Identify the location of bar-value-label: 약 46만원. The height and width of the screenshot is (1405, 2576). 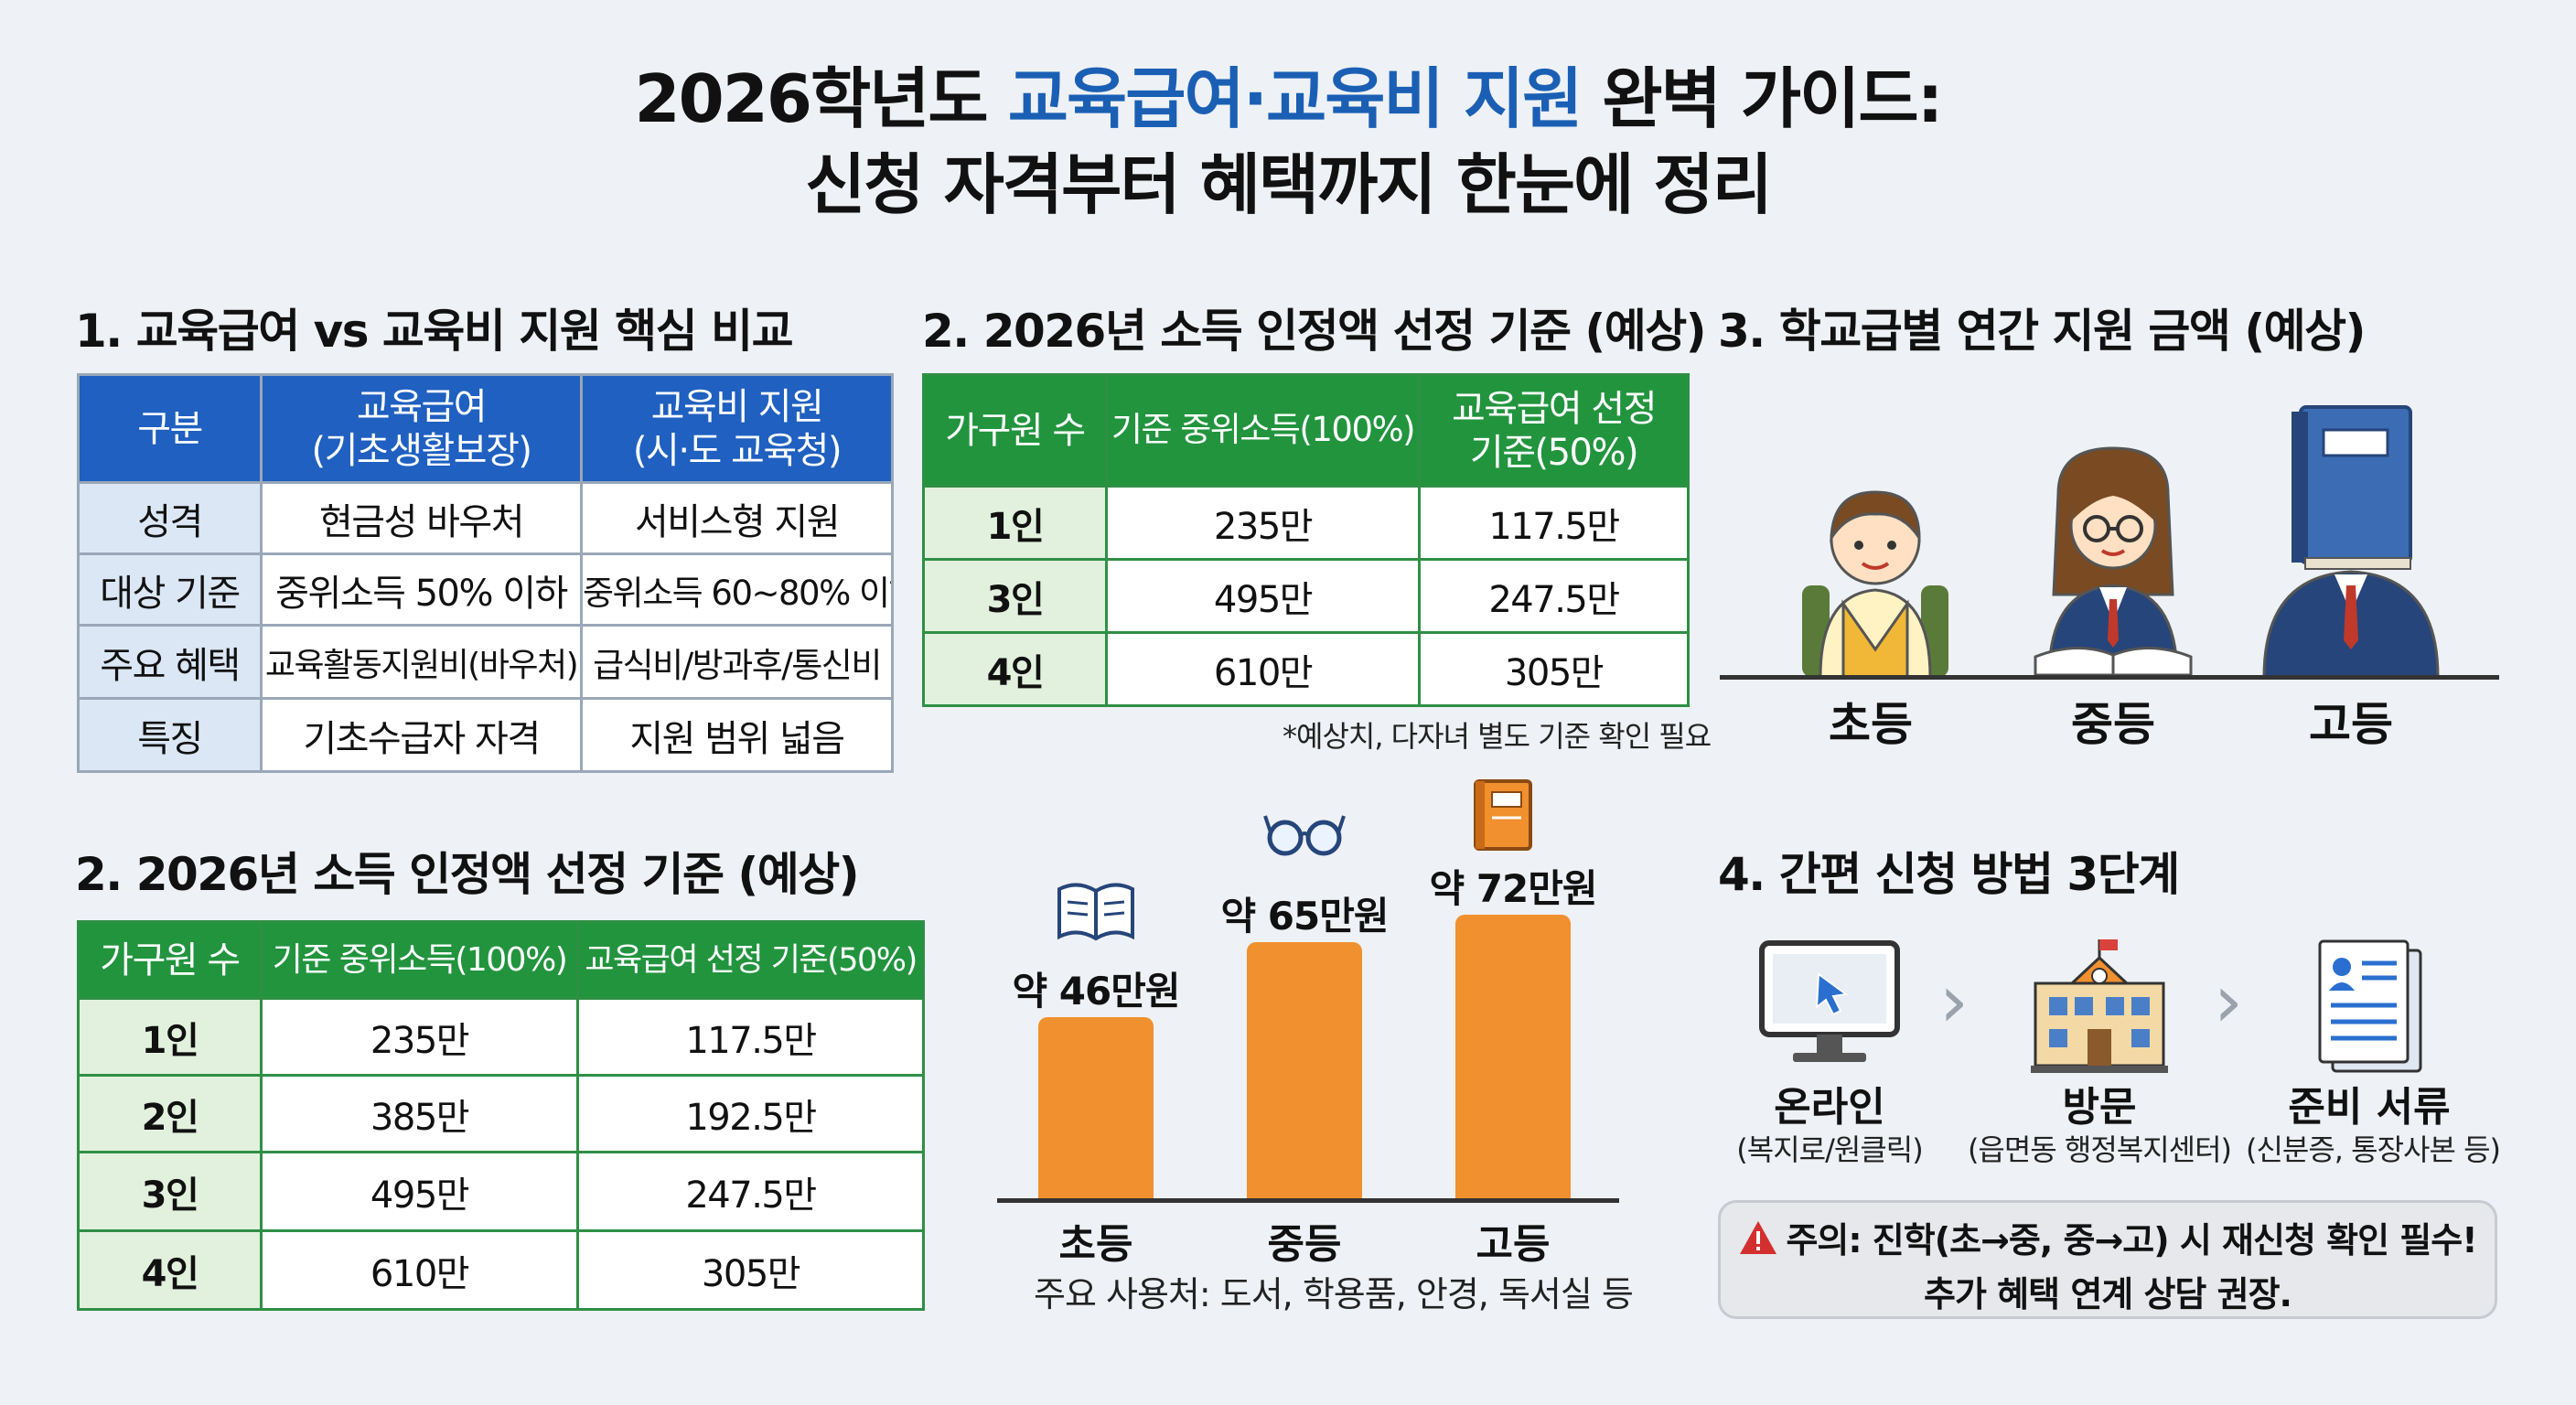
(1096, 992).